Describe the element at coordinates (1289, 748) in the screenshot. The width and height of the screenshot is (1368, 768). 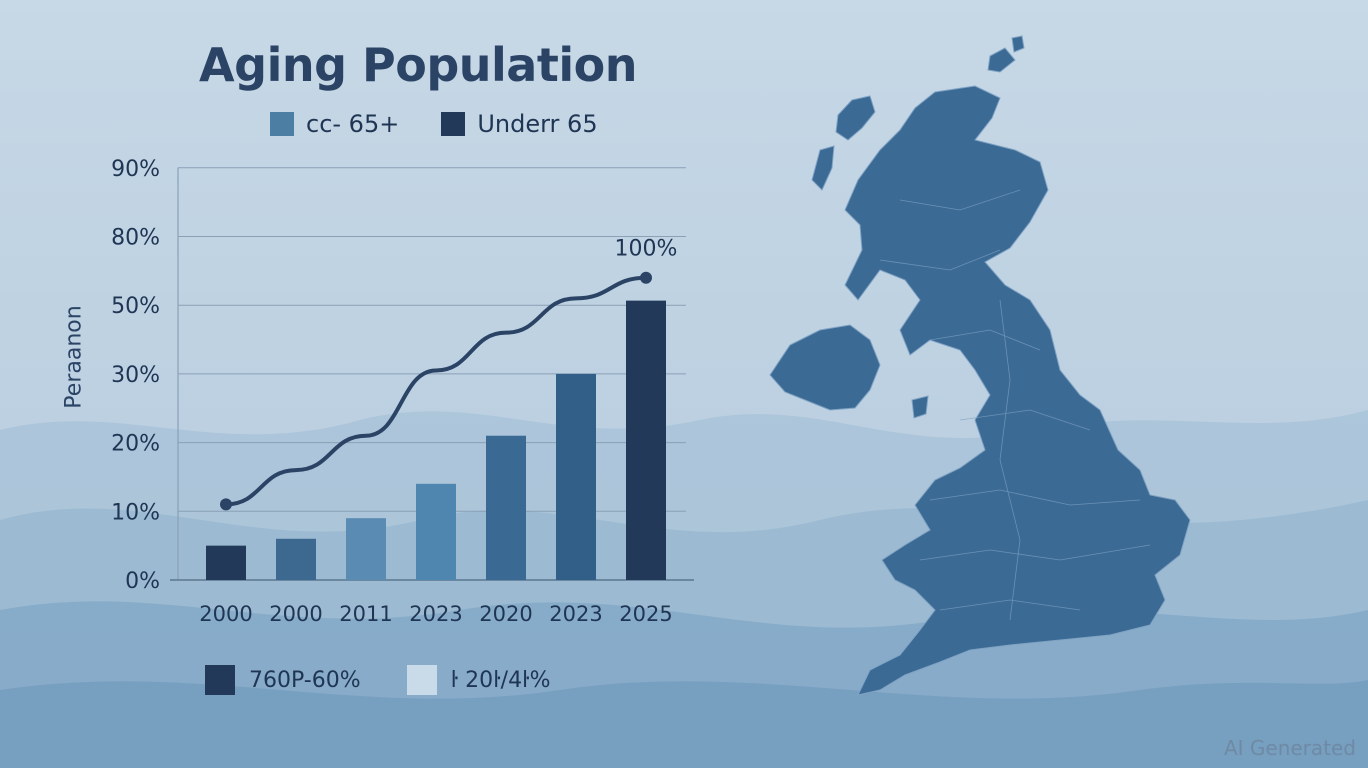
I see `ai-generated-watermark: AI Generated` at that location.